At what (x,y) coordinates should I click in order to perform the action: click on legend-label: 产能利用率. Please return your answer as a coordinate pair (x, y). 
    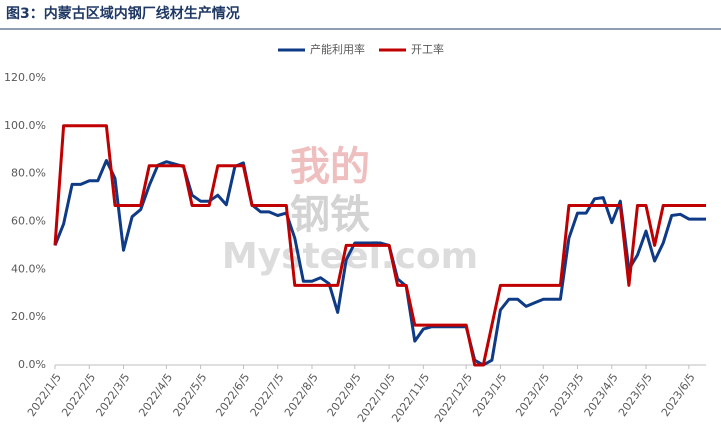
    Looking at the image, I should click on (337, 49).